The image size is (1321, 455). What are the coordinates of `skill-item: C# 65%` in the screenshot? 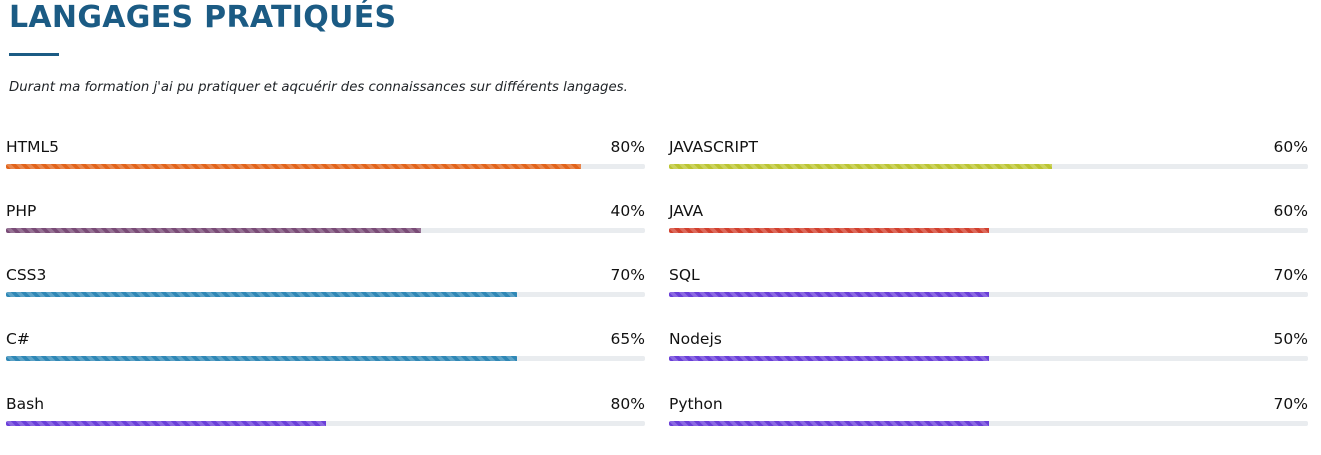 It's located at (325, 349).